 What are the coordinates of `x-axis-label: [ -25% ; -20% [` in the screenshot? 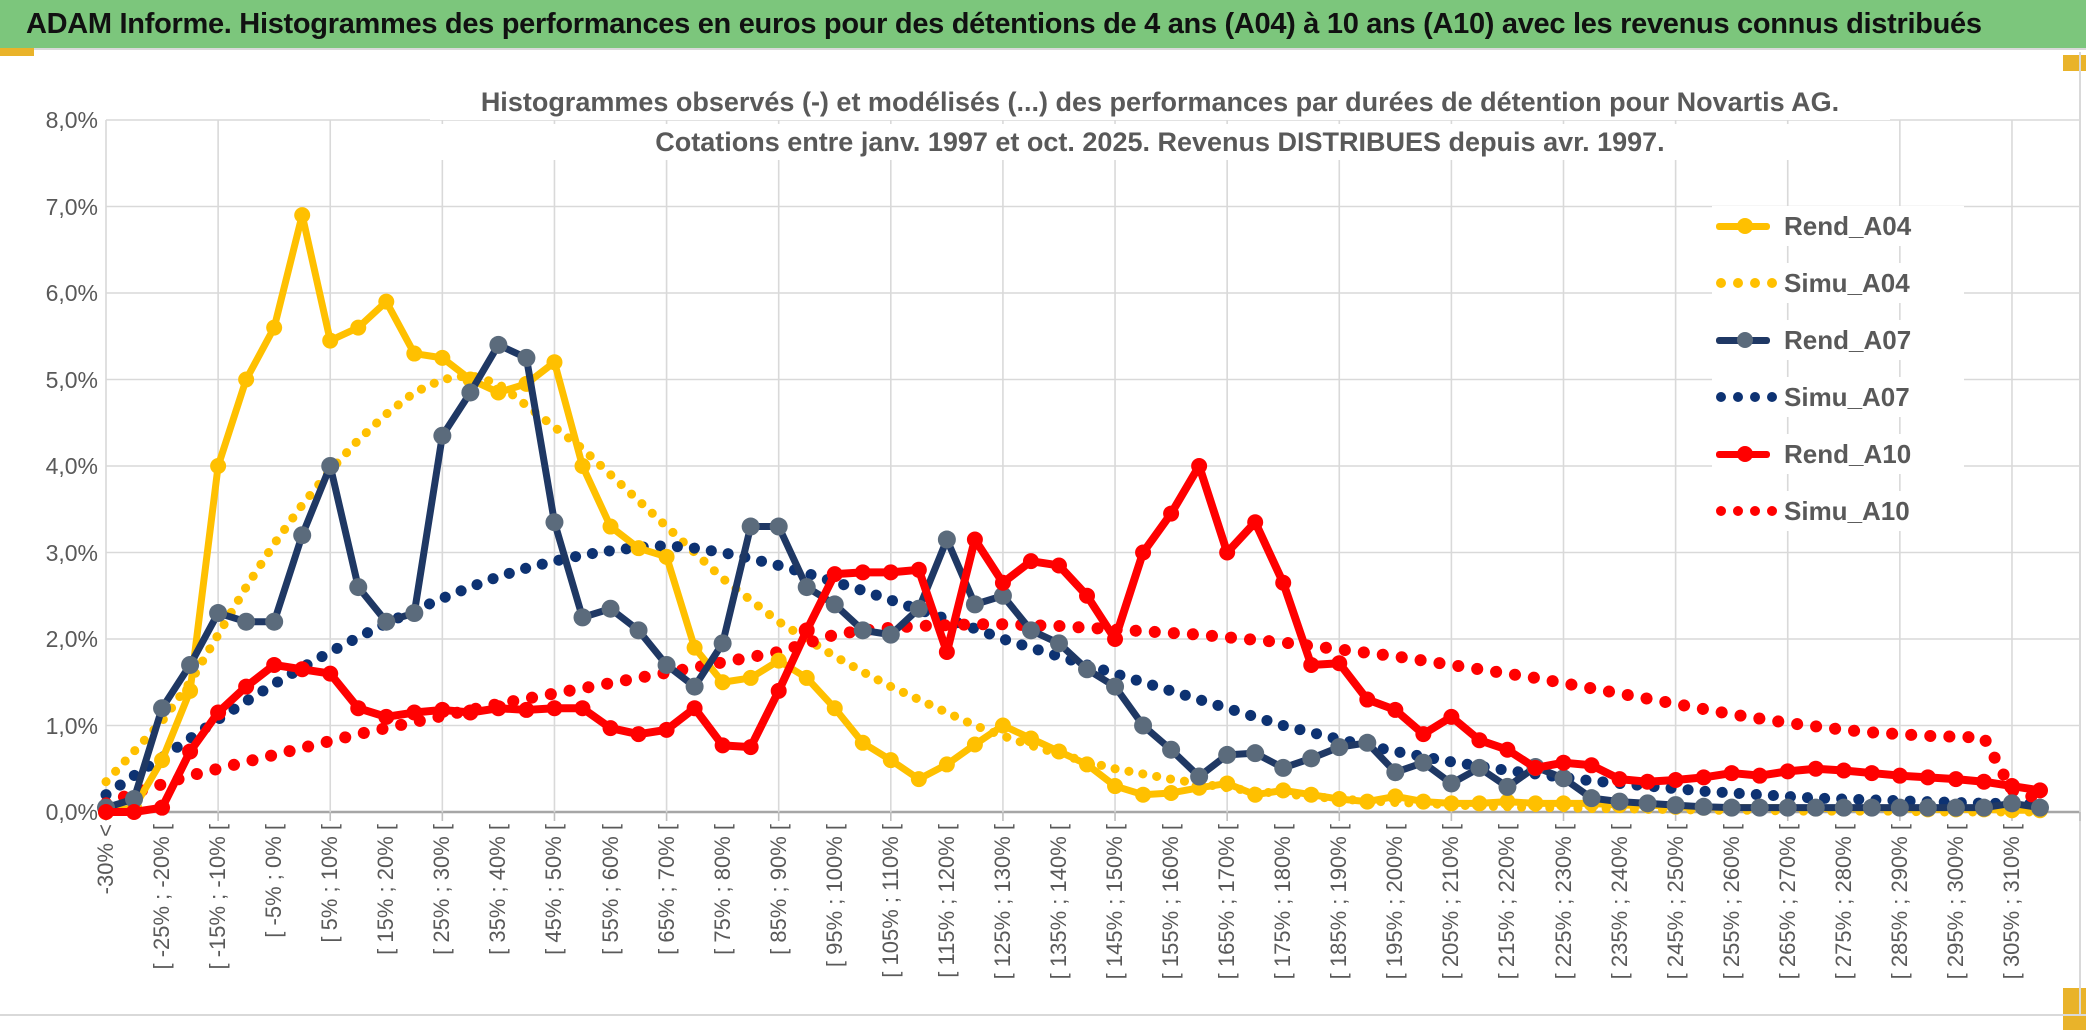 It's located at (162, 897).